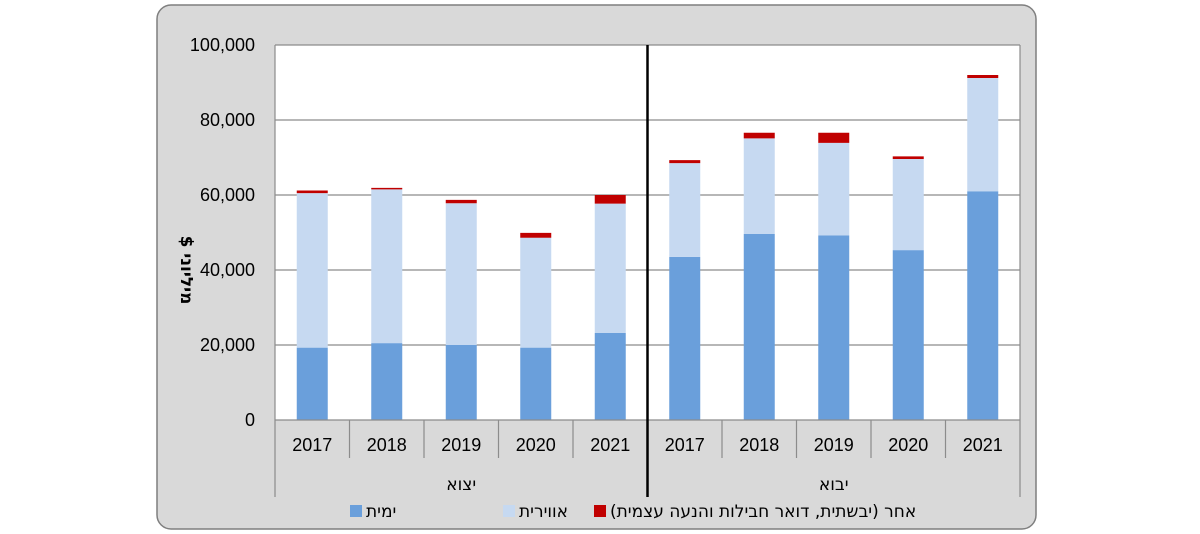 The height and width of the screenshot is (534, 1200). What do you see at coordinates (186, 270) in the screenshot?
I see `y-axis-title: מיליוני $` at bounding box center [186, 270].